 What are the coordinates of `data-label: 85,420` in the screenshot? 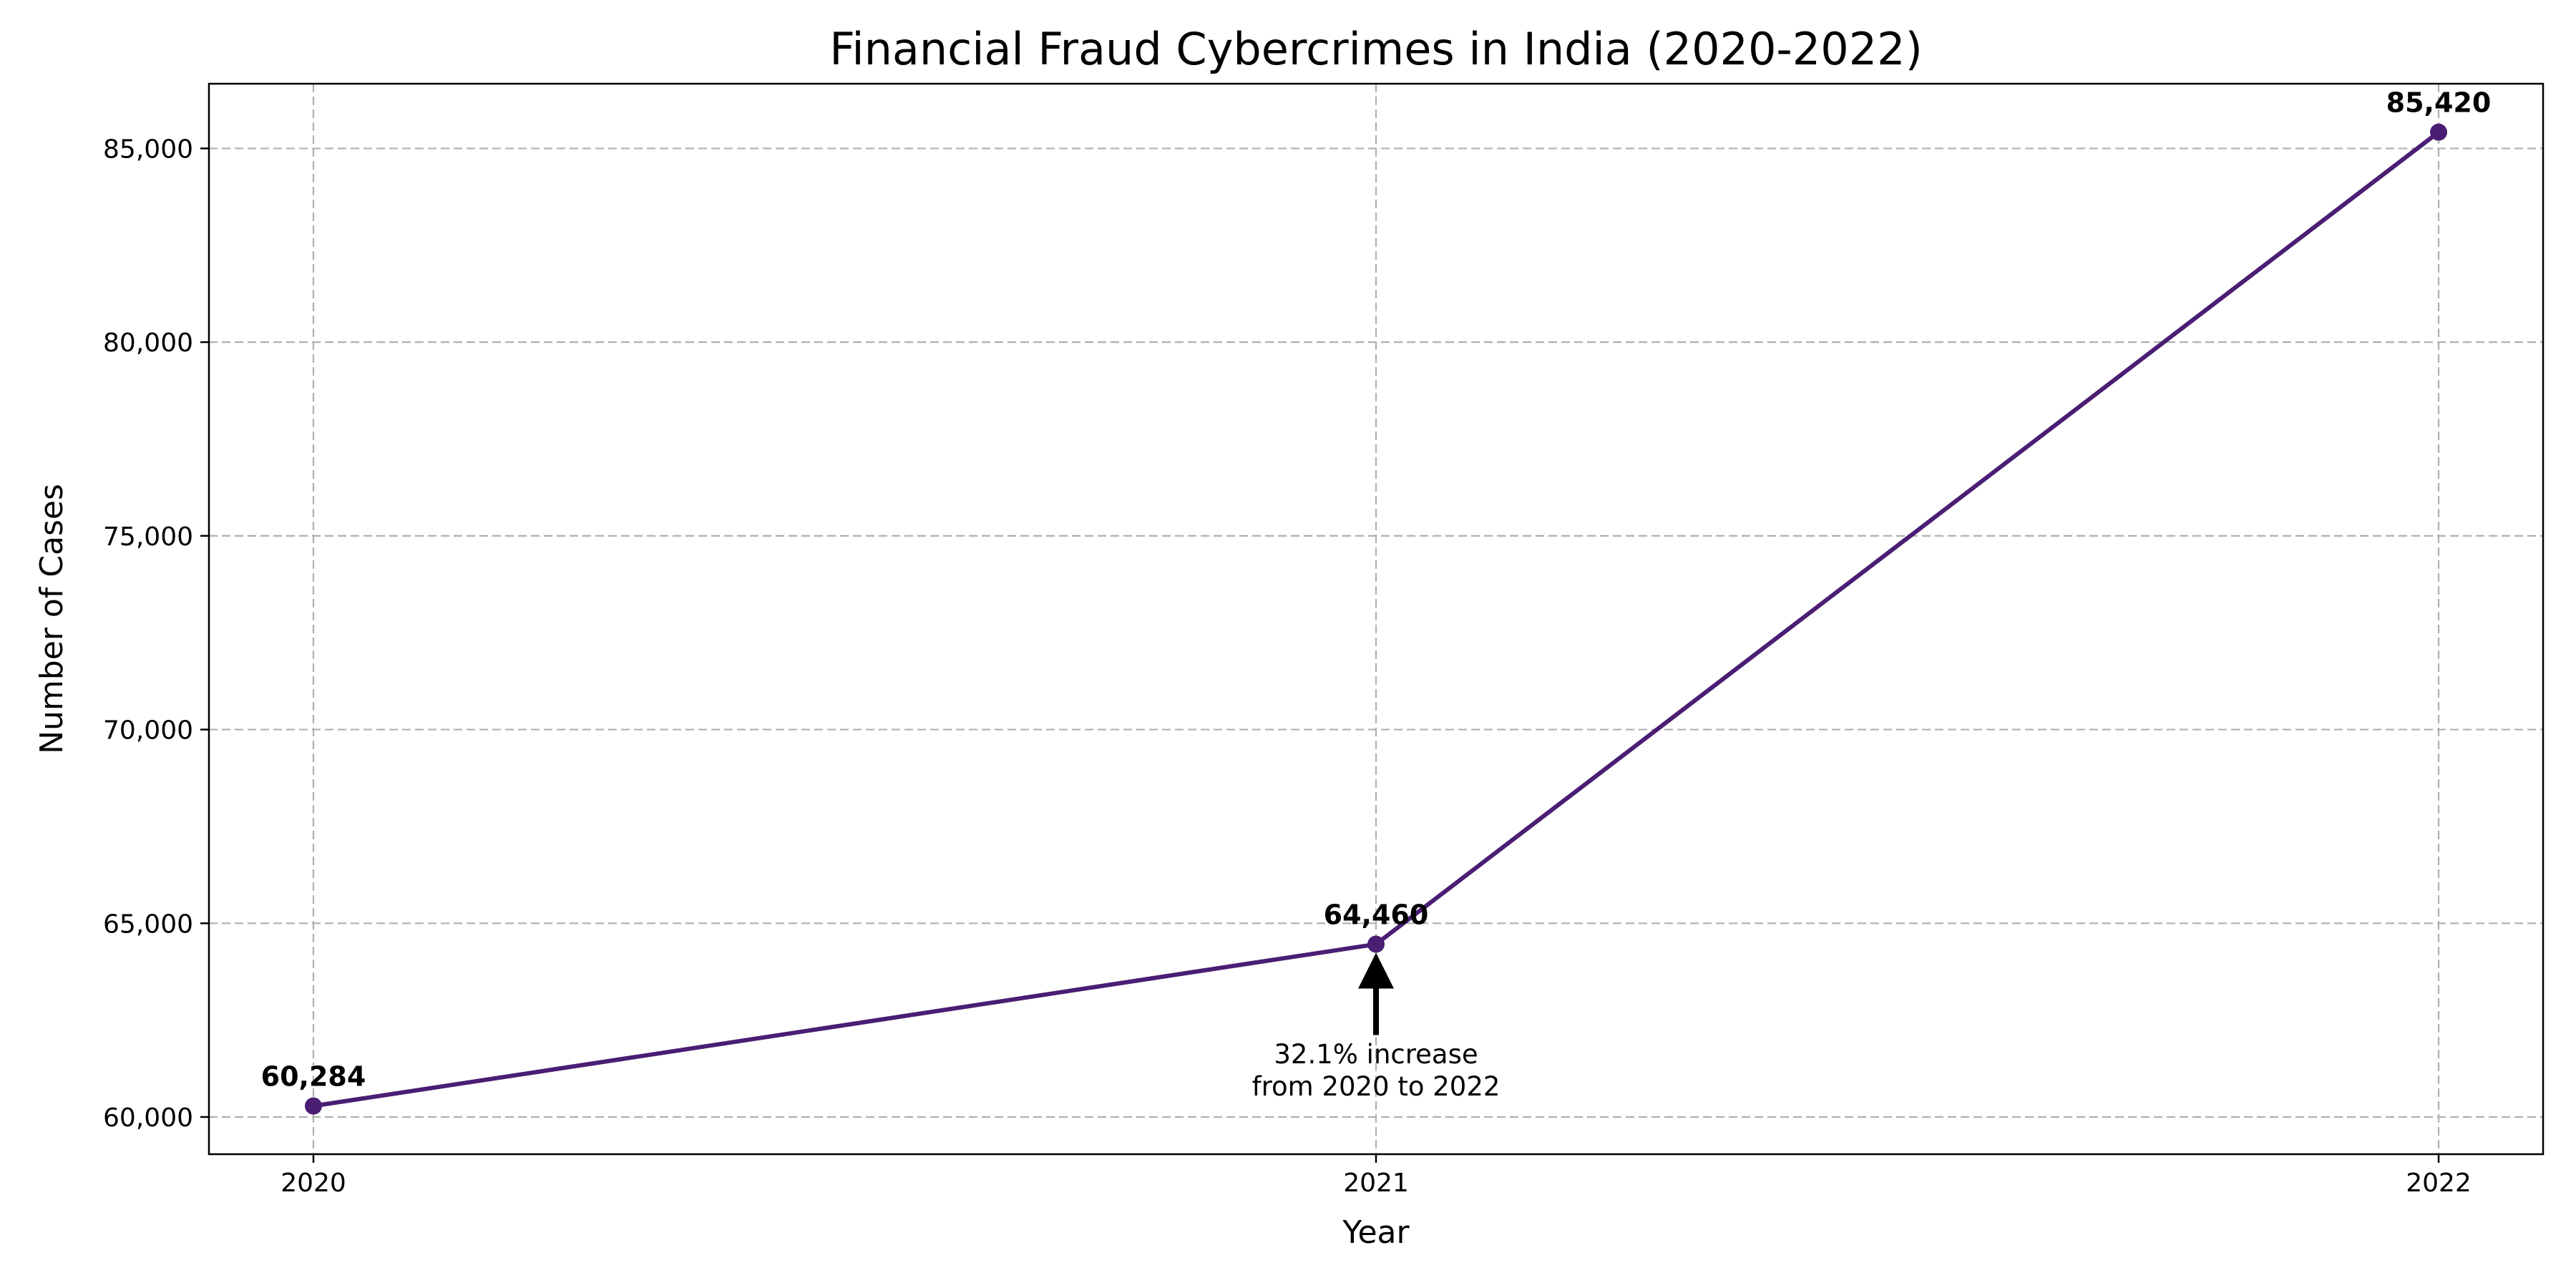 It's located at (2439, 103).